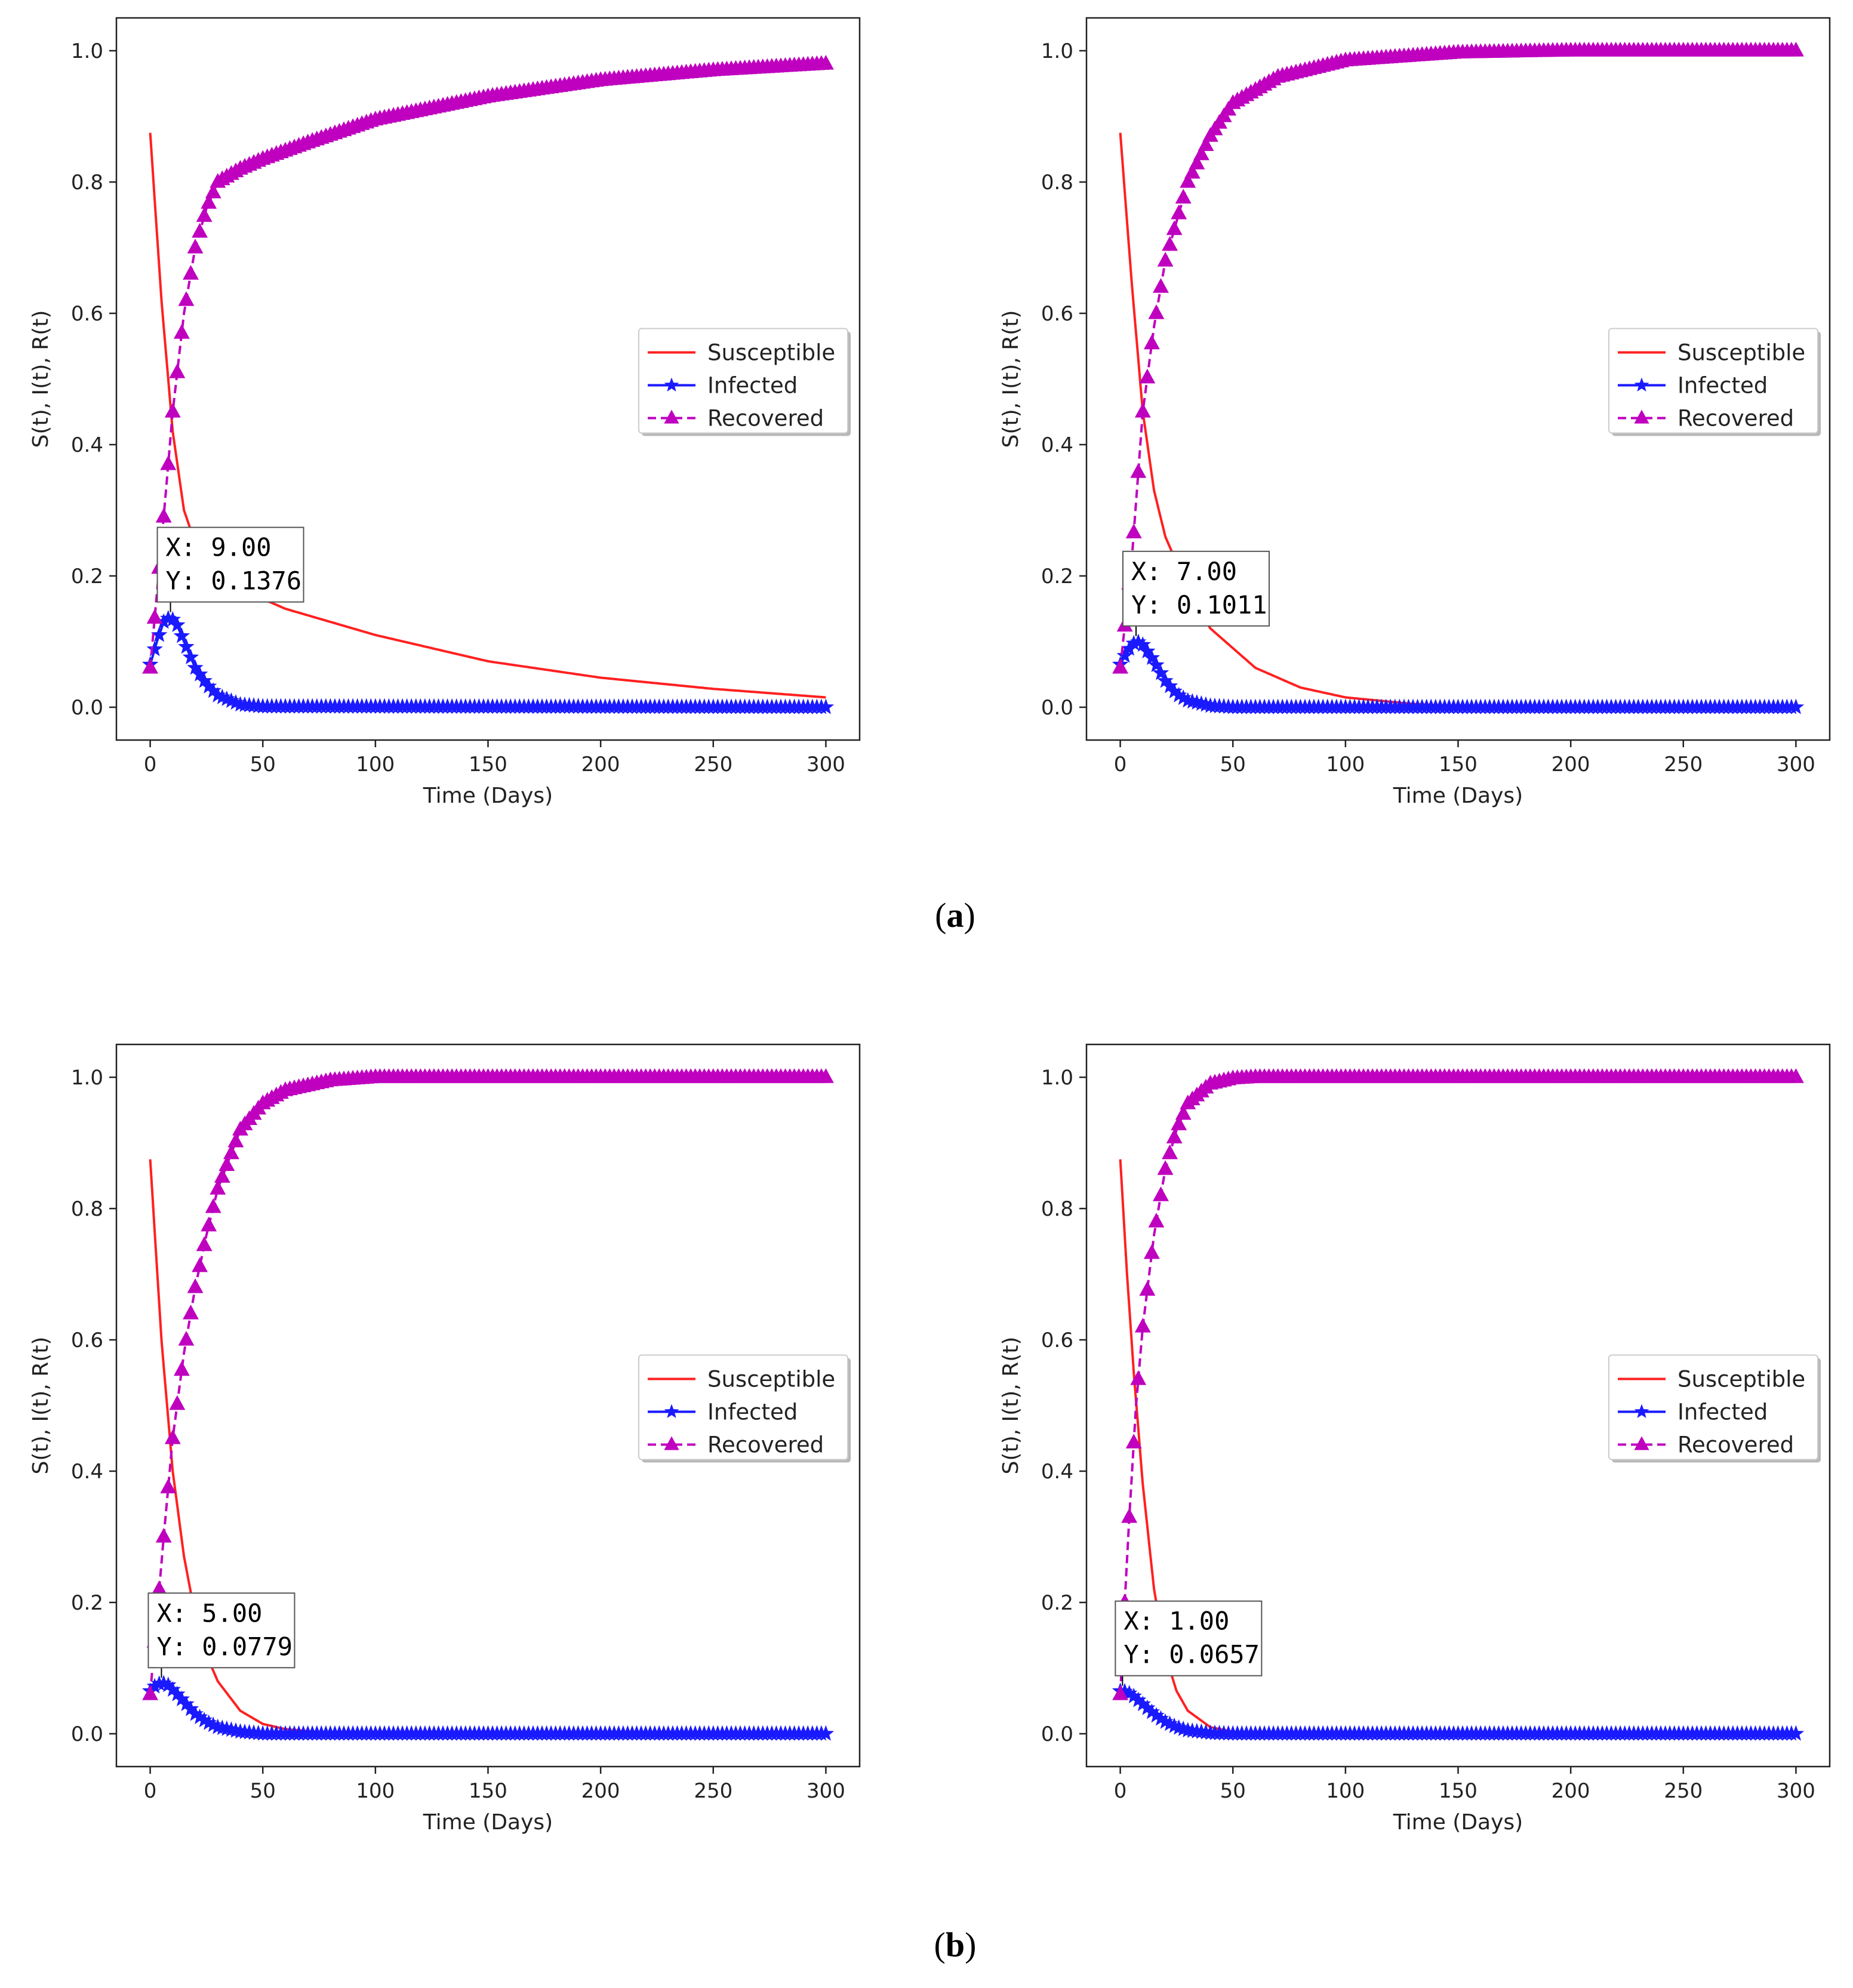  What do you see at coordinates (713, 1791) in the screenshot?
I see `x-tick-label: 250` at bounding box center [713, 1791].